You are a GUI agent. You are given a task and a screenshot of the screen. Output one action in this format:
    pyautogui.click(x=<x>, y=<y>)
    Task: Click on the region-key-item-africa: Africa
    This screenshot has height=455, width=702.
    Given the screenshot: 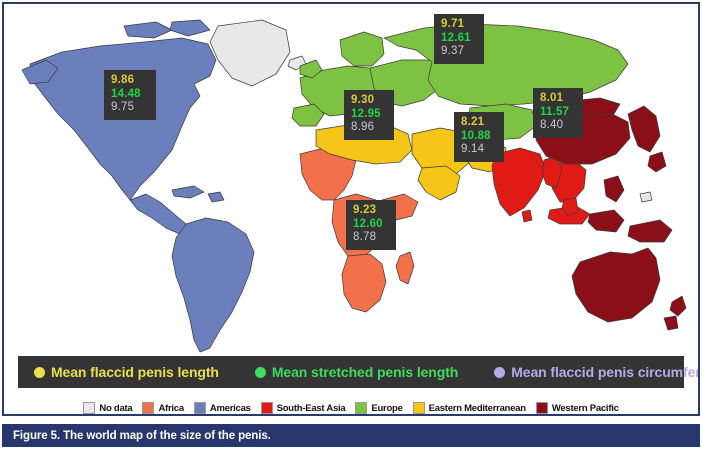 What is the action you would take?
    pyautogui.click(x=163, y=408)
    